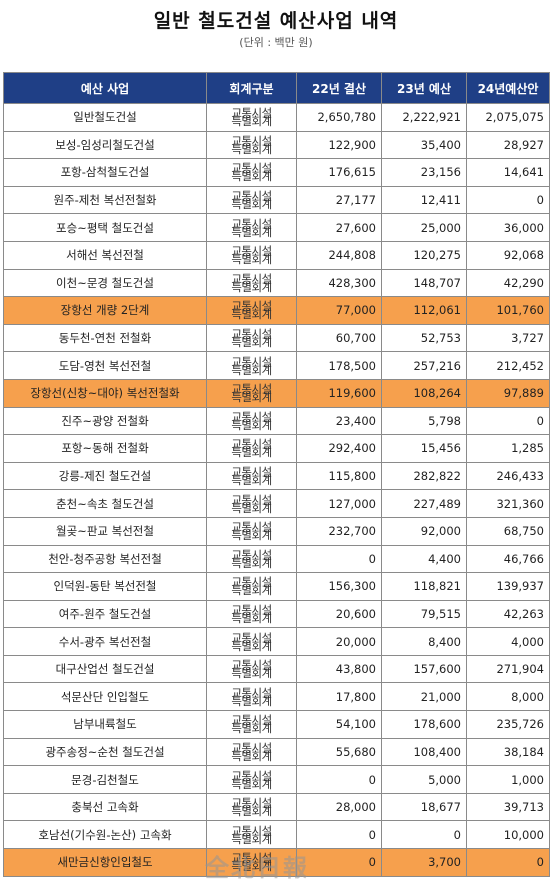  I want to click on value-2023: 52,753, so click(424, 338).